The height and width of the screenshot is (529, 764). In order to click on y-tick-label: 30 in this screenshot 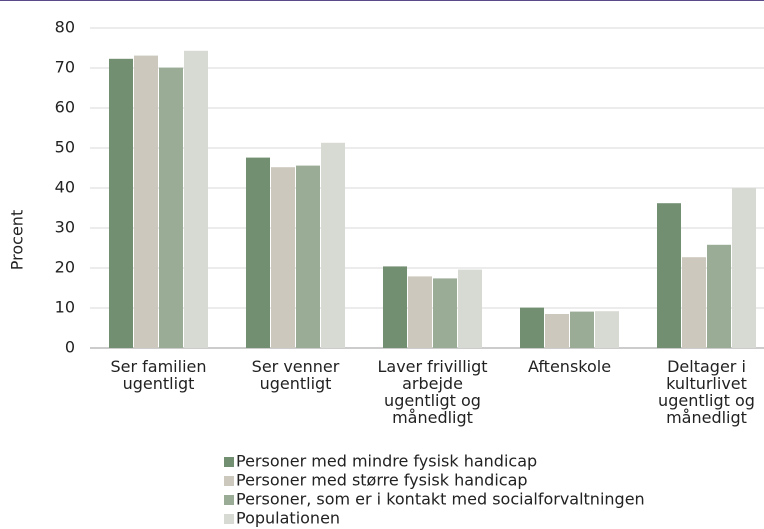, I will do `click(65, 227)`.